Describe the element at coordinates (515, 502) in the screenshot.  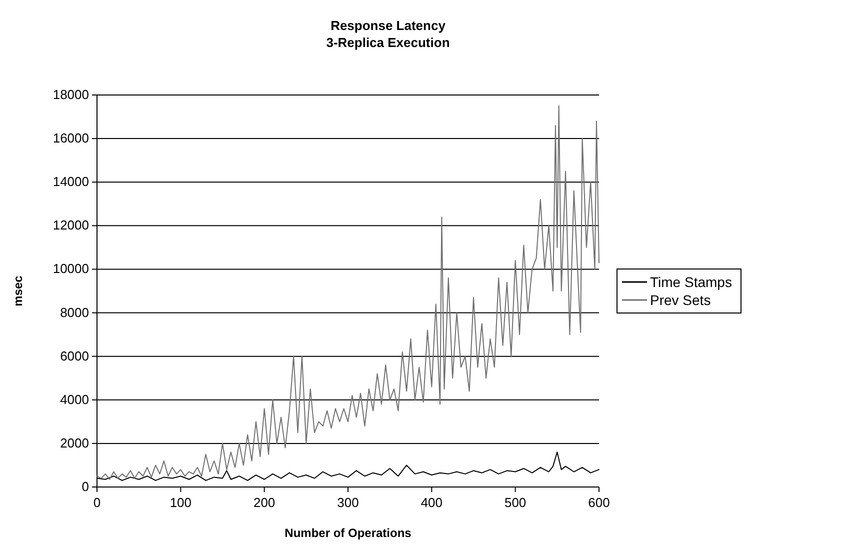
I see `x-tick-label: 500` at that location.